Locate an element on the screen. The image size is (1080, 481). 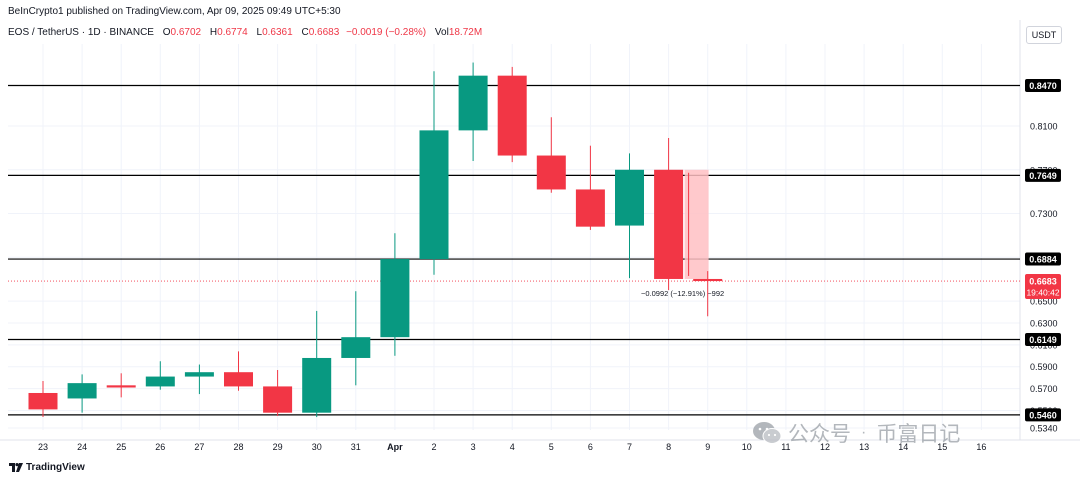
time-tick-label: 15 is located at coordinates (942, 447).